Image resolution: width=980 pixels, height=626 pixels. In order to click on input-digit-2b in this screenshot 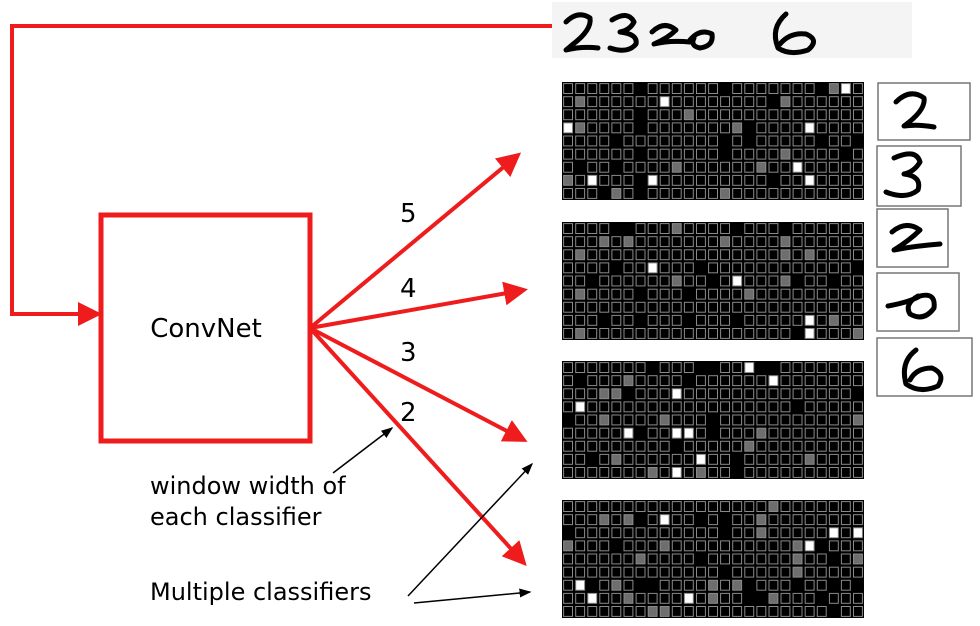, I will do `click(671, 35)`.